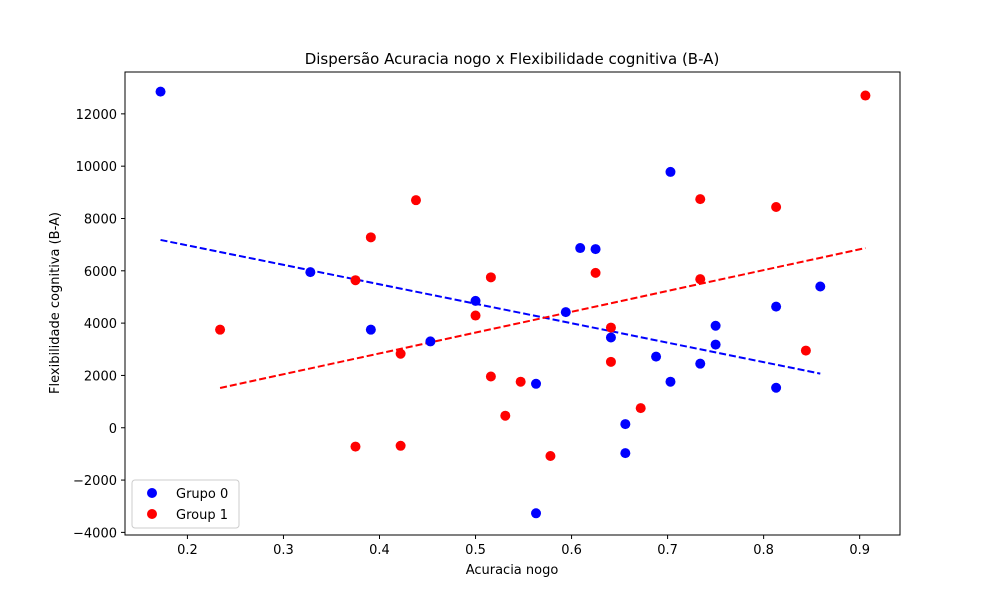 The image size is (1000, 600). What do you see at coordinates (113, 429) in the screenshot?
I see `y-tick-label: 0` at bounding box center [113, 429].